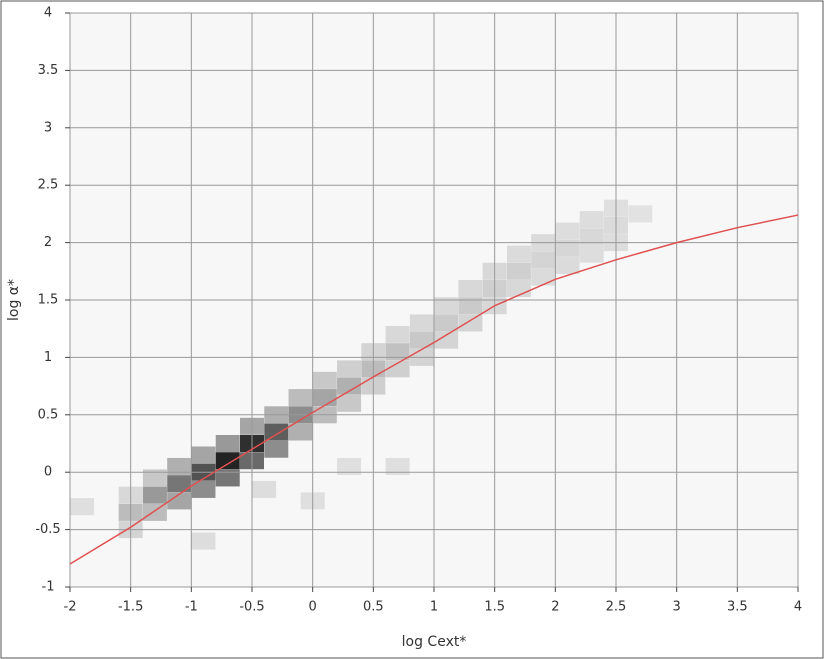 The width and height of the screenshot is (824, 659). What do you see at coordinates (48, 300) in the screenshot?
I see `y-tick-label: 1.5` at bounding box center [48, 300].